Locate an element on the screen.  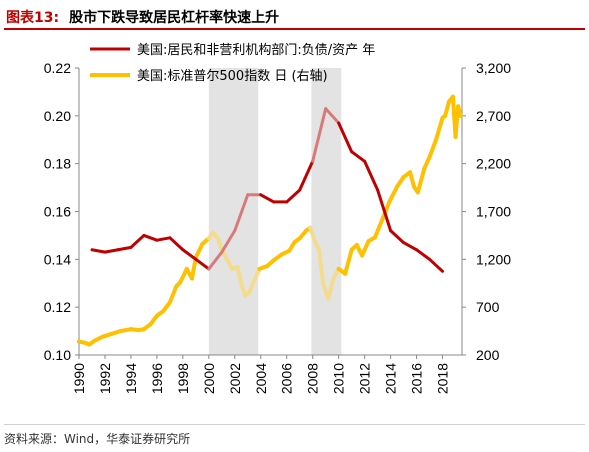
left-tick-label: 0.10 is located at coordinates (57, 355).